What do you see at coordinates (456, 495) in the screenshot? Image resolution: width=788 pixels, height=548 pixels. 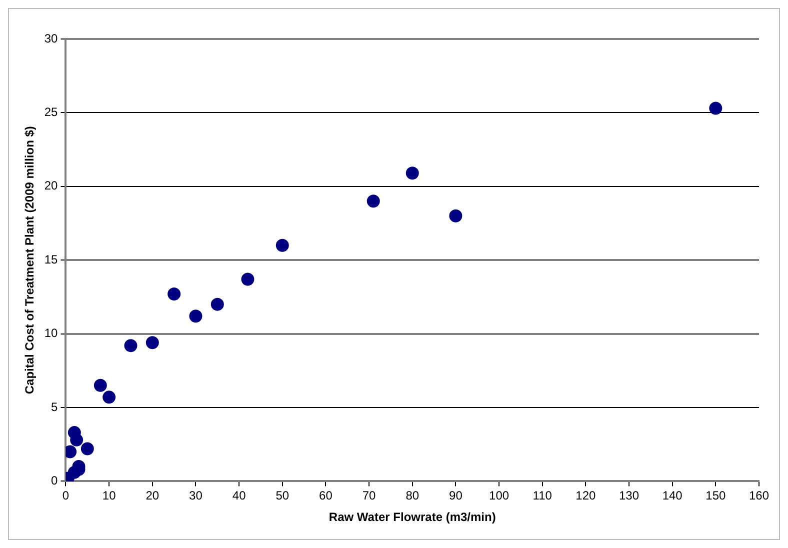 I see `x-tick-label: 90` at bounding box center [456, 495].